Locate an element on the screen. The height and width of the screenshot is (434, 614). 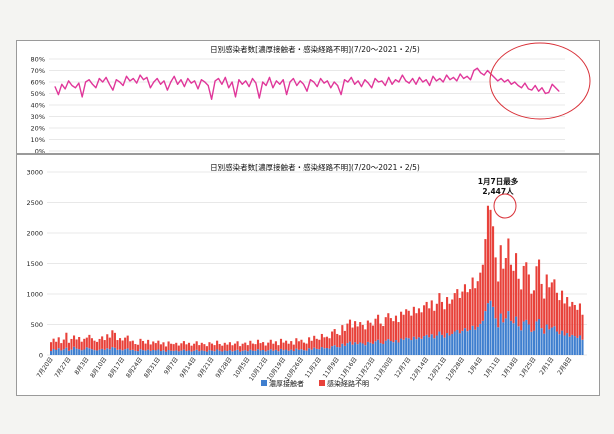
line-chart-points is located at coordinates (307, 83).